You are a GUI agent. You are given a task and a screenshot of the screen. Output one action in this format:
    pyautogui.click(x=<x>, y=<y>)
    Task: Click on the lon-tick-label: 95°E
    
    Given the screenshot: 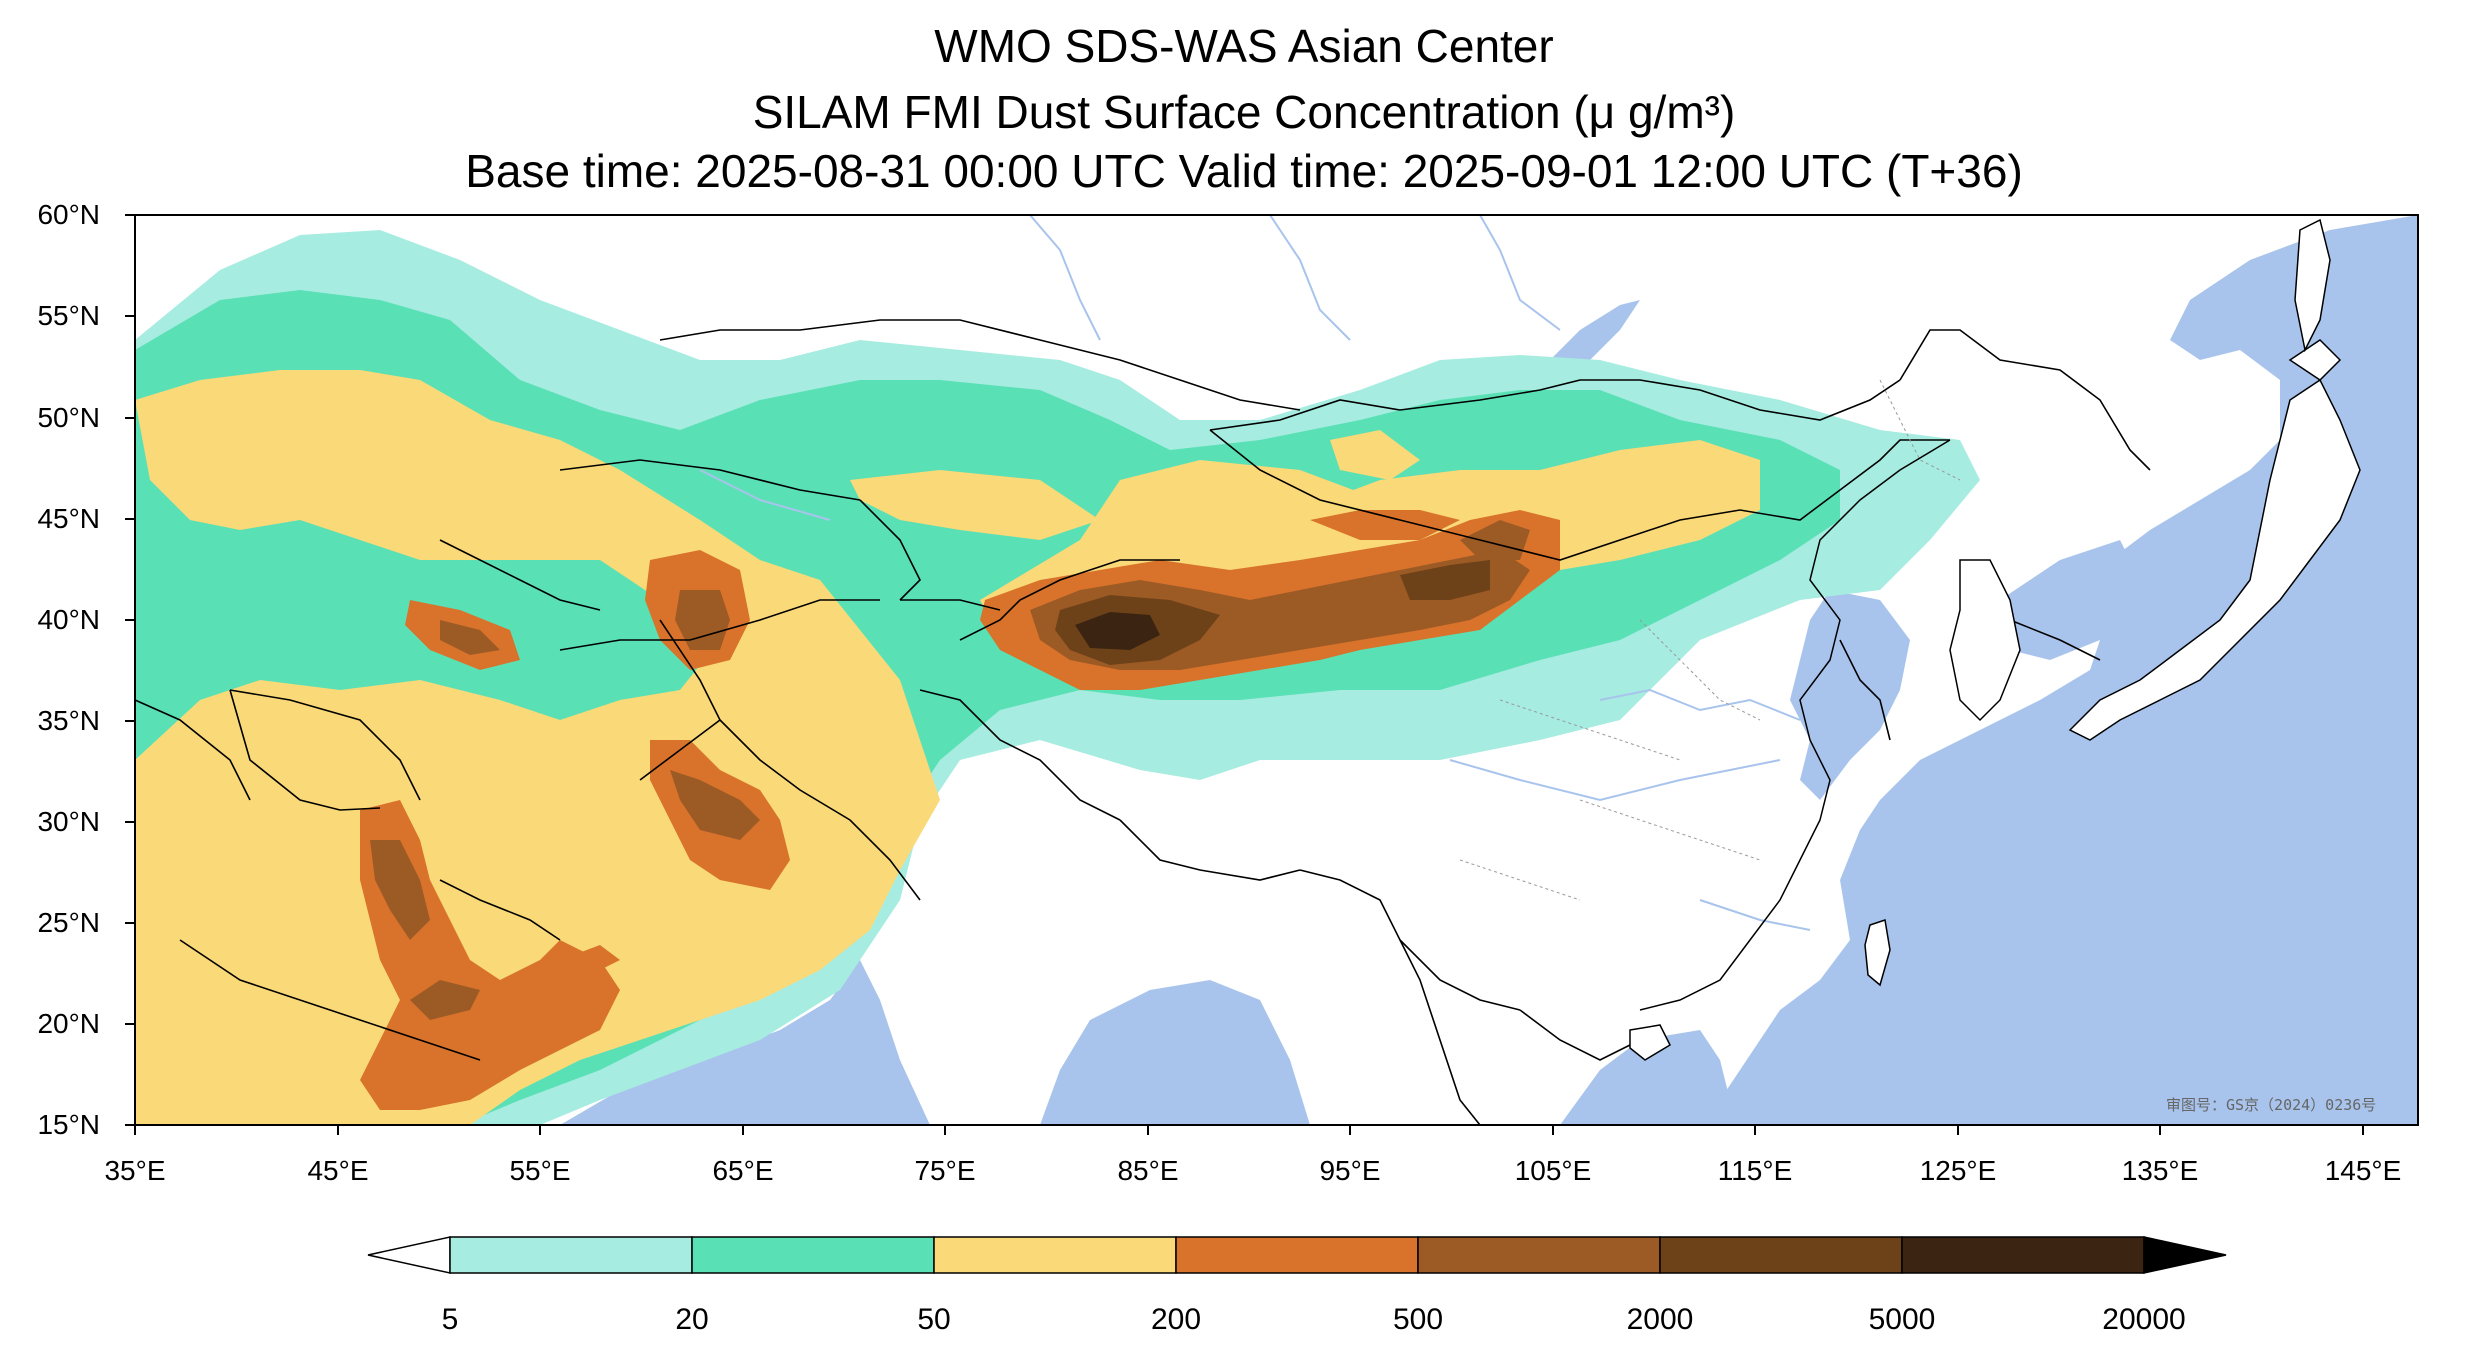 What is the action you would take?
    pyautogui.click(x=1350, y=1170)
    